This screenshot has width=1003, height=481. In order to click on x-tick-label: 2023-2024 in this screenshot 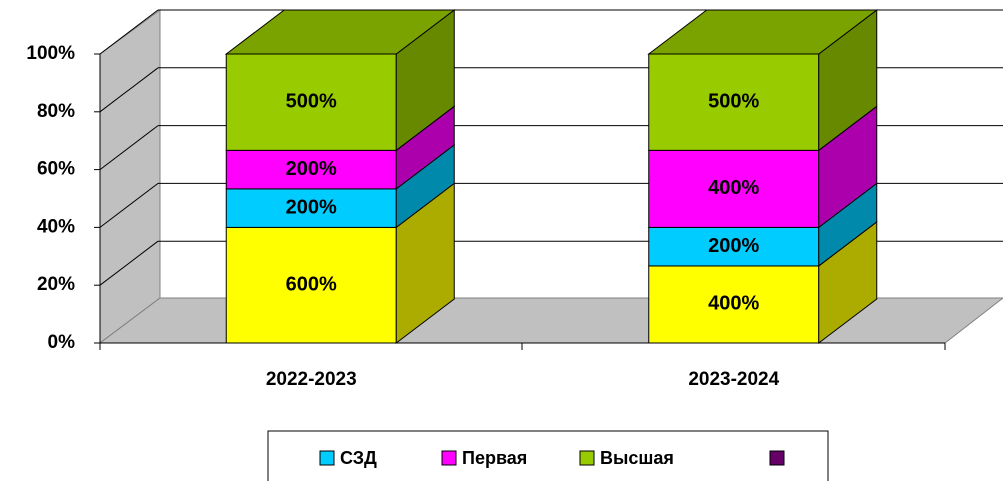, I will do `click(733, 379)`.